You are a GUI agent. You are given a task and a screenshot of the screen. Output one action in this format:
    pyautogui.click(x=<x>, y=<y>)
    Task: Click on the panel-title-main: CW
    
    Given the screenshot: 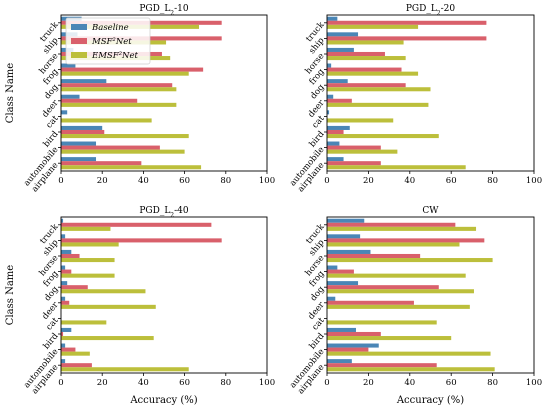 What is the action you would take?
    pyautogui.click(x=430, y=211)
    